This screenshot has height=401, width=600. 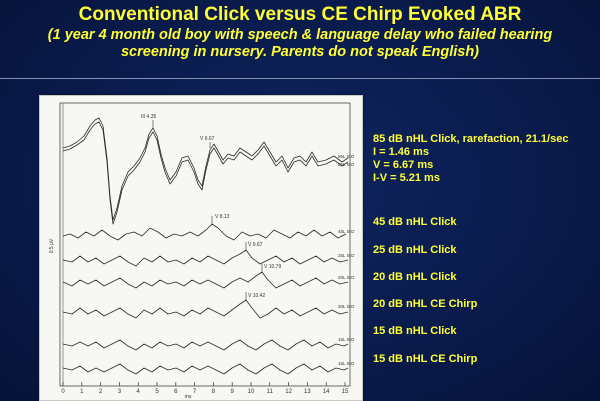 I want to click on peak-label-v-25: V 9.67, so click(x=255, y=245).